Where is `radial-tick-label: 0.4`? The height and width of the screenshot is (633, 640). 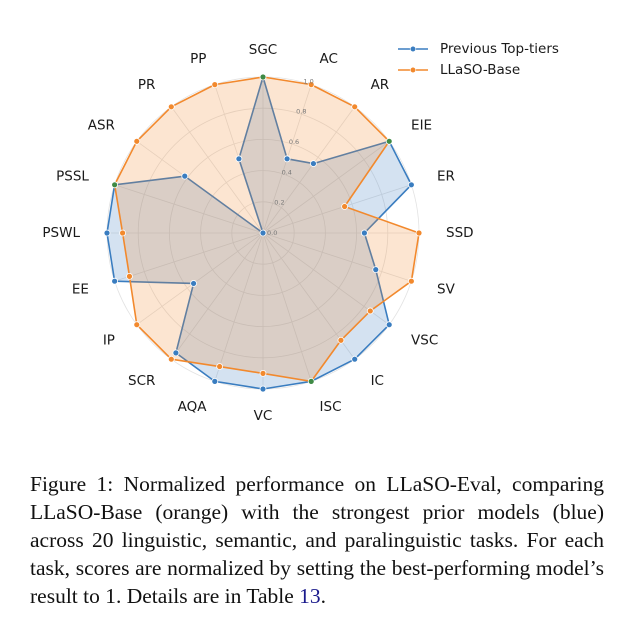
radial-tick-label: 0.4 is located at coordinates (287, 172).